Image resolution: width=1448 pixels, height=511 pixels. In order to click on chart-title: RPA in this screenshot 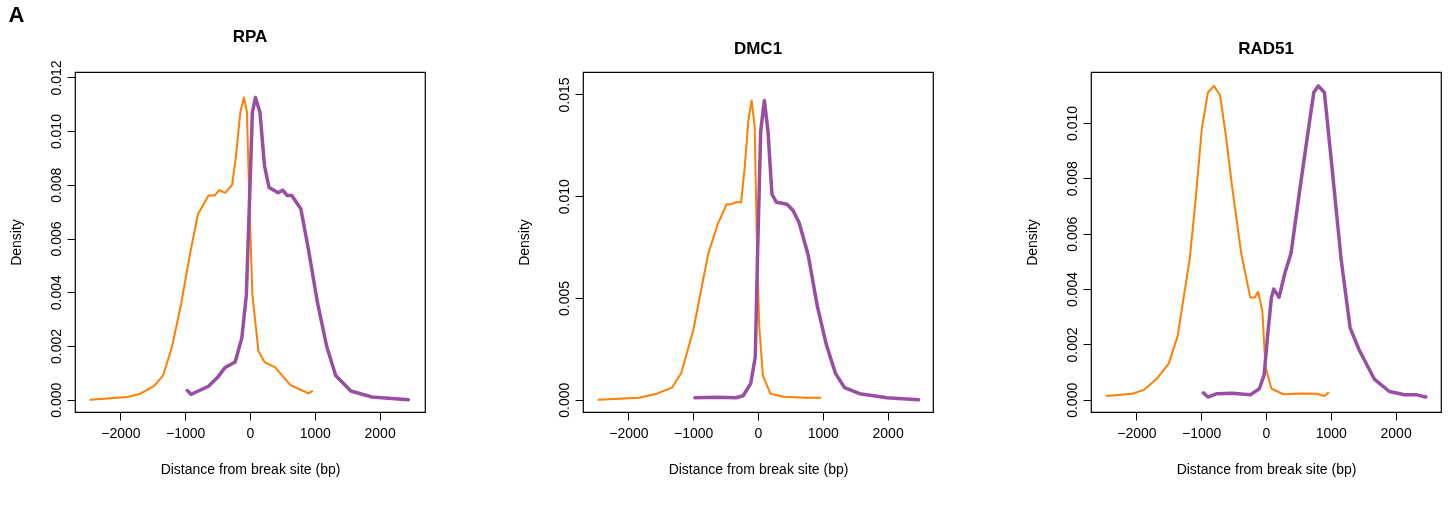, I will do `click(250, 36)`.